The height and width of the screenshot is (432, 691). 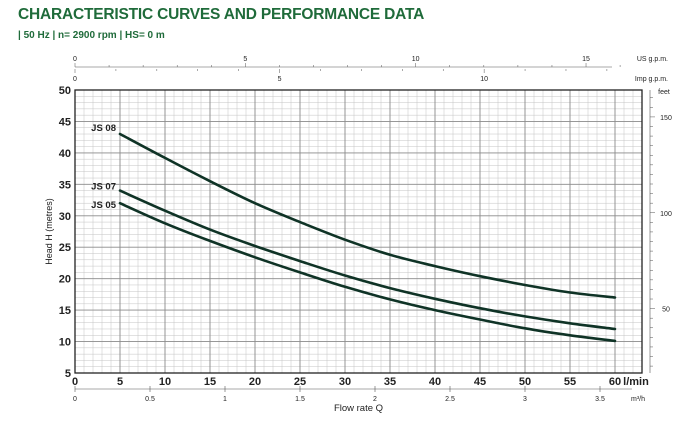 What do you see at coordinates (484, 79) in the screenshot?
I see `imp-gpm-tick-label: 10` at bounding box center [484, 79].